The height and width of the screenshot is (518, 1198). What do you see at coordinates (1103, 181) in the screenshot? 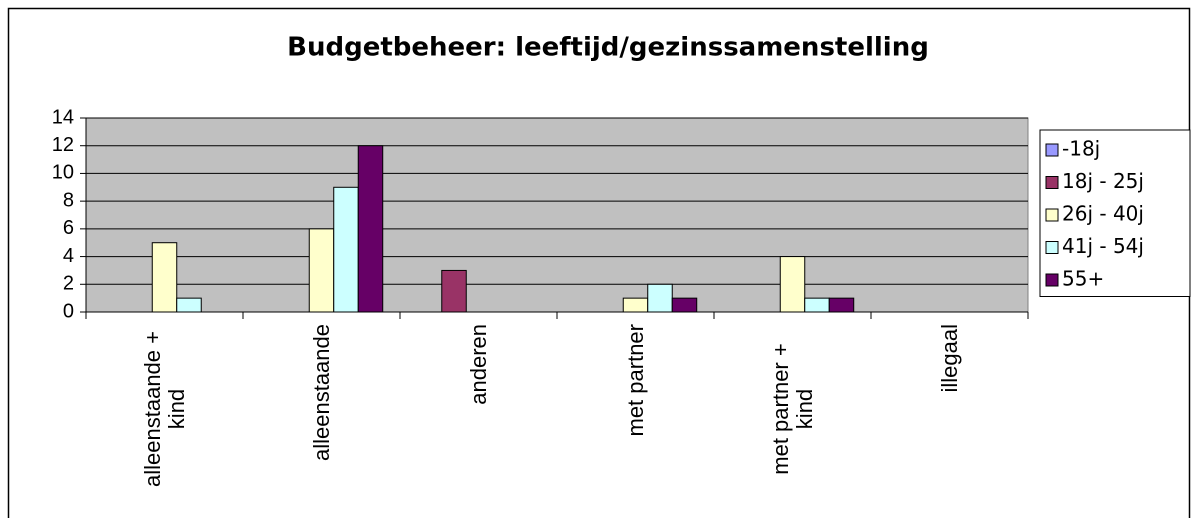
I see `legend-label: 18j - 25j` at bounding box center [1103, 181].